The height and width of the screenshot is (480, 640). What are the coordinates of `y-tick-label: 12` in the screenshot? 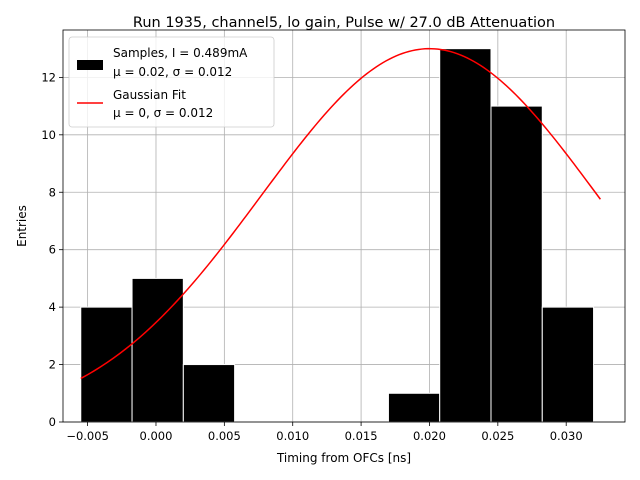 It's located at (48, 77).